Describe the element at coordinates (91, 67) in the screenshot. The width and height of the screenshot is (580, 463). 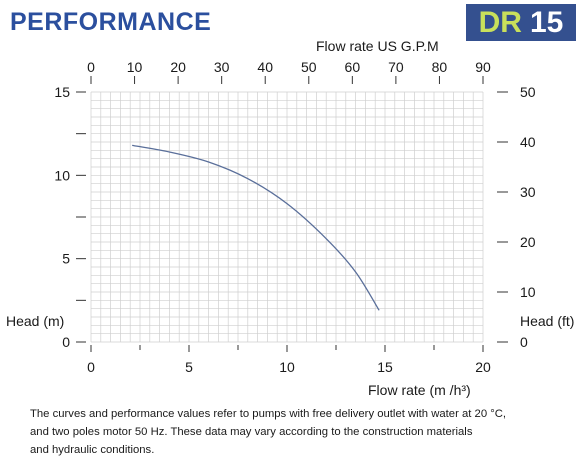
I see `x2-tick-label: 0` at that location.